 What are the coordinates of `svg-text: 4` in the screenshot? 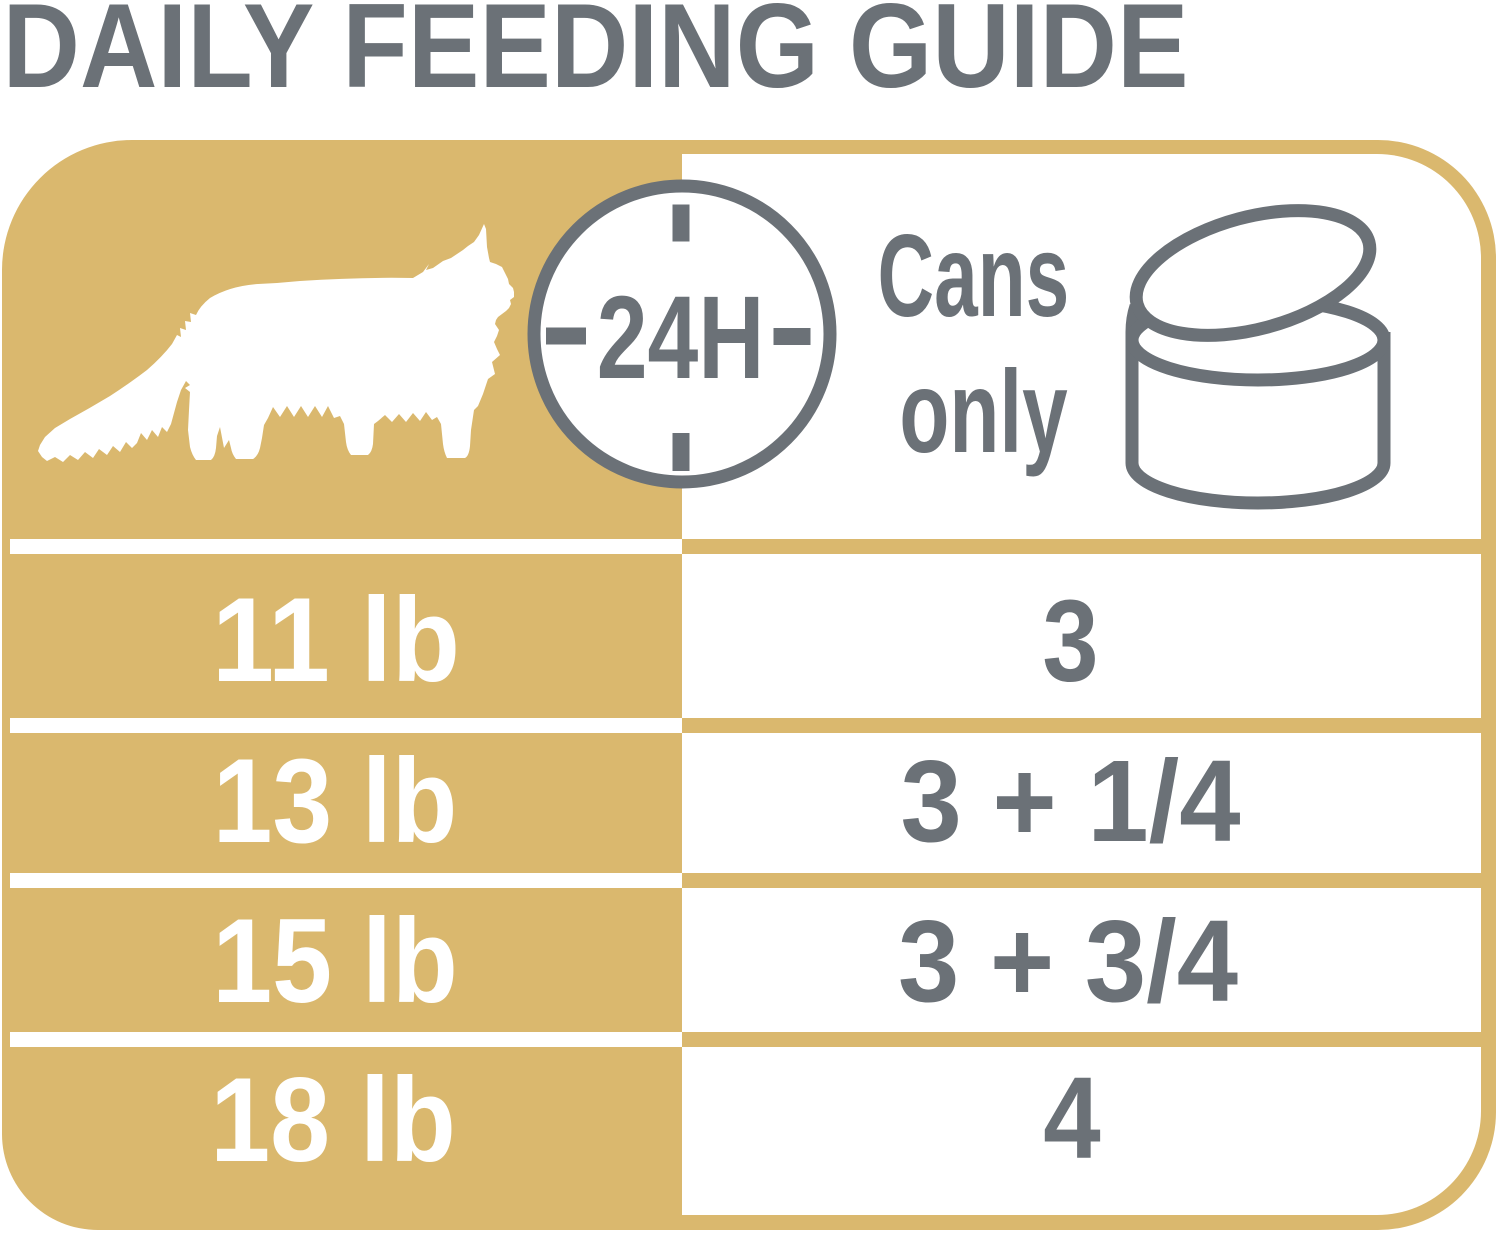 It's located at (1071, 1118).